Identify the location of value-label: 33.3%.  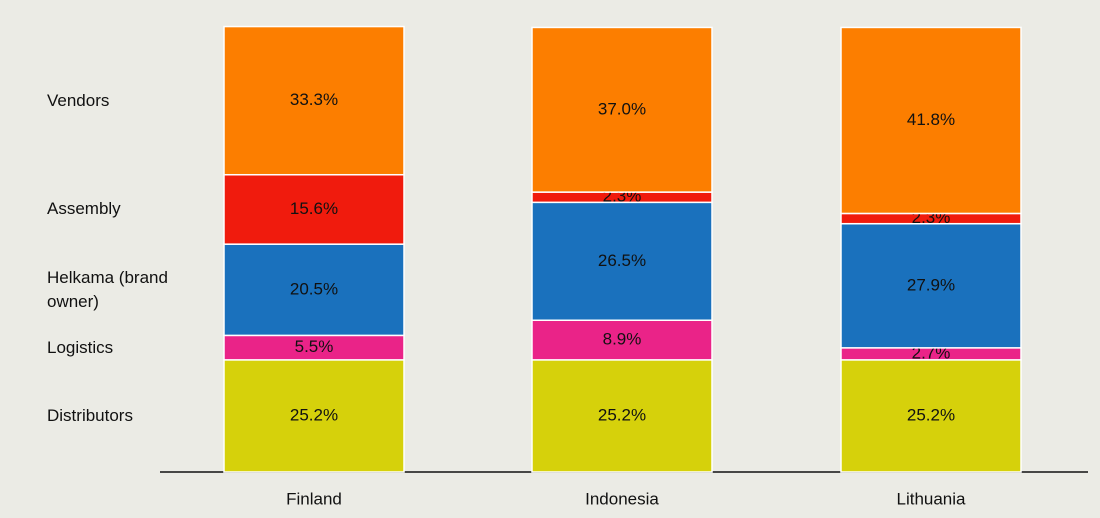
(314, 99).